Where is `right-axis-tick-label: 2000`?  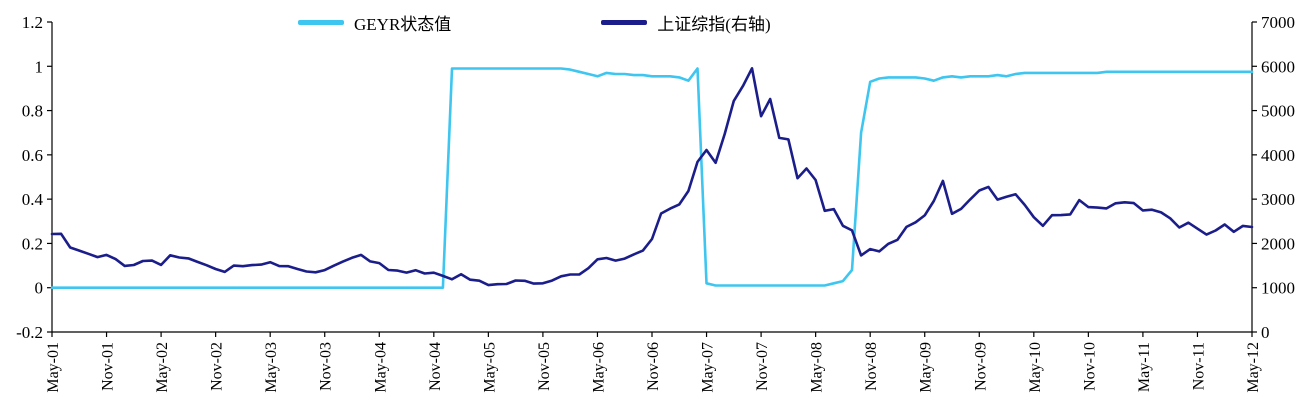 right-axis-tick-label: 2000 is located at coordinates (1278, 243).